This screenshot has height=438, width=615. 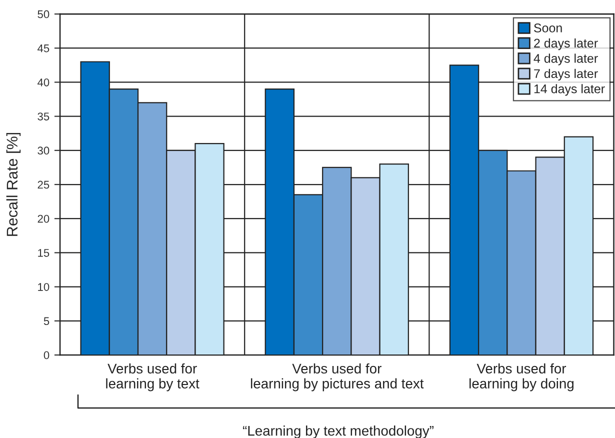 I want to click on x-tick-label: Verbs used for learning by pictures and text, so click(x=337, y=377).